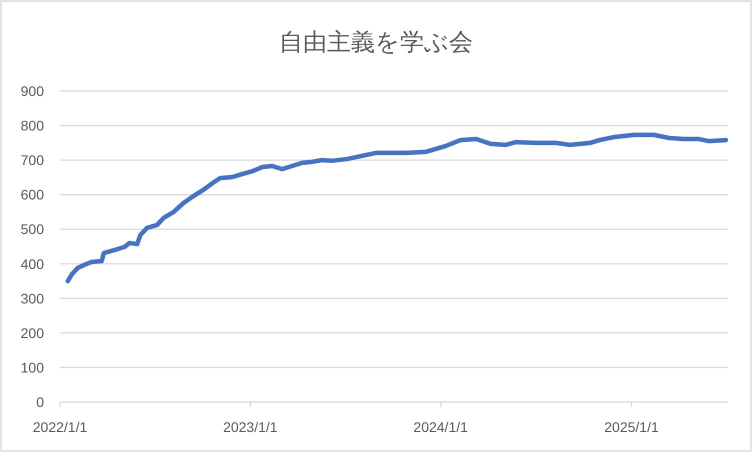 This screenshot has width=752, height=452. What do you see at coordinates (631, 427) in the screenshot?
I see `x-tick-label: 2025/1/1` at bounding box center [631, 427].